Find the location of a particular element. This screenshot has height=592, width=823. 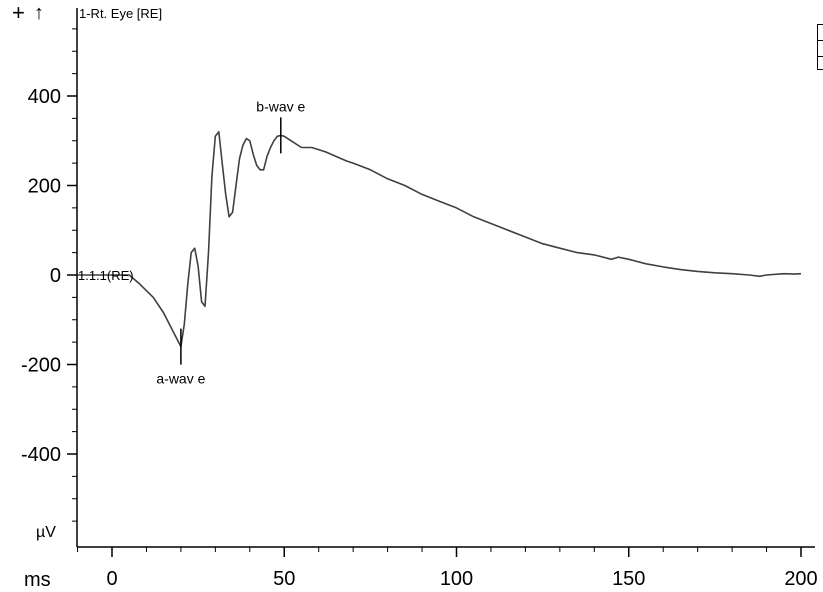

a-wave-label: a-wav e is located at coordinates (180, 379).